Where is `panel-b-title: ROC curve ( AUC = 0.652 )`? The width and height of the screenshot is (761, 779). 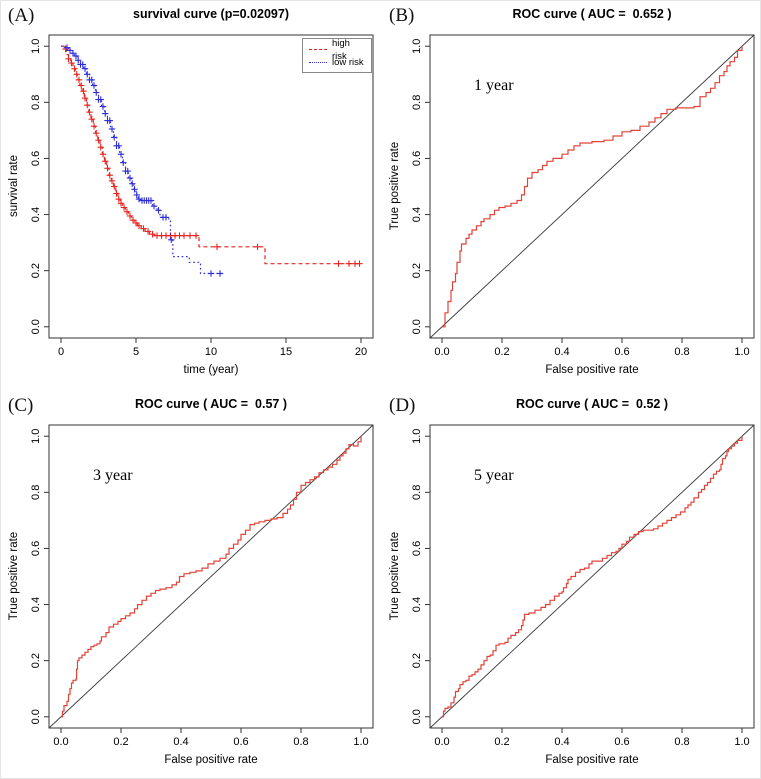
panel-b-title: ROC curve ( AUC = 0.652 ) is located at coordinates (592, 14).